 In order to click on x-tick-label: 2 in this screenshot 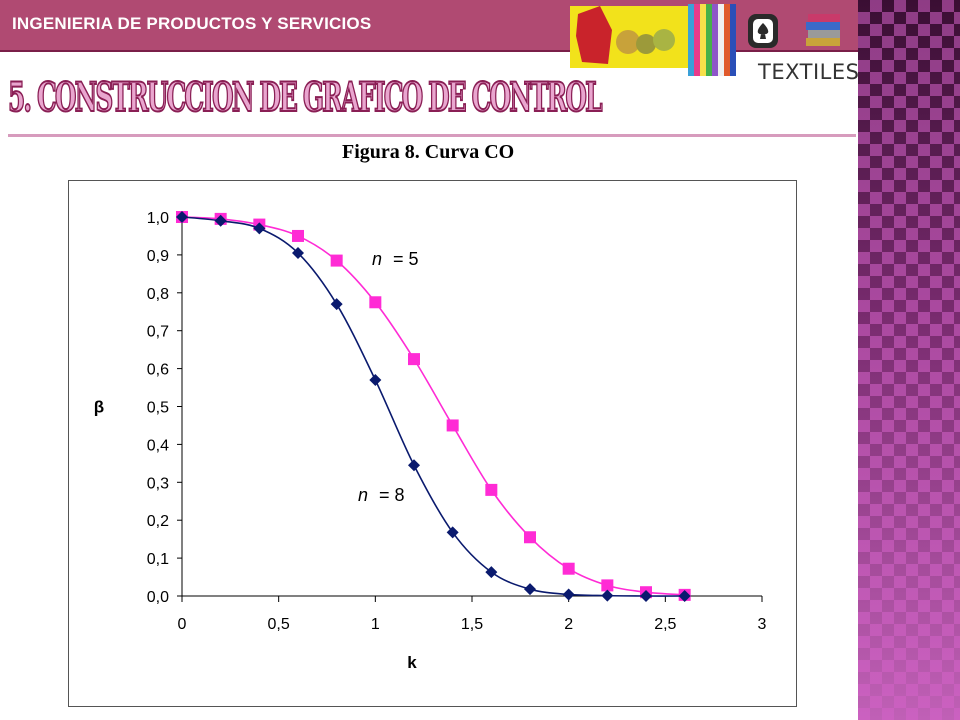, I will do `click(568, 624)`.